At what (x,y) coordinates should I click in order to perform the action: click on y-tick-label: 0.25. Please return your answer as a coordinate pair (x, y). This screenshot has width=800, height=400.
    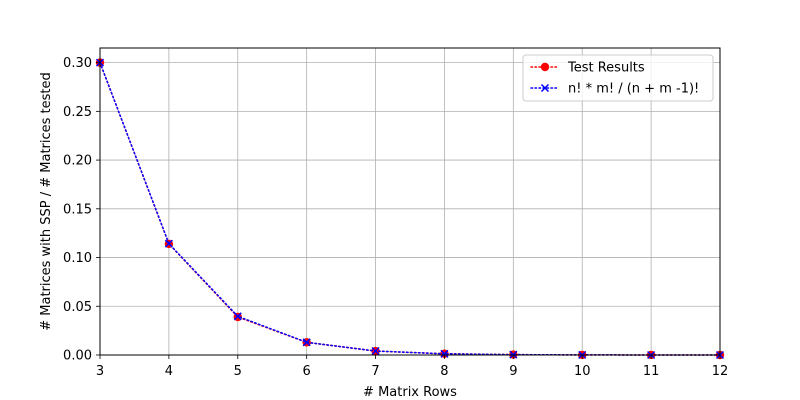
    Looking at the image, I should click on (77, 112).